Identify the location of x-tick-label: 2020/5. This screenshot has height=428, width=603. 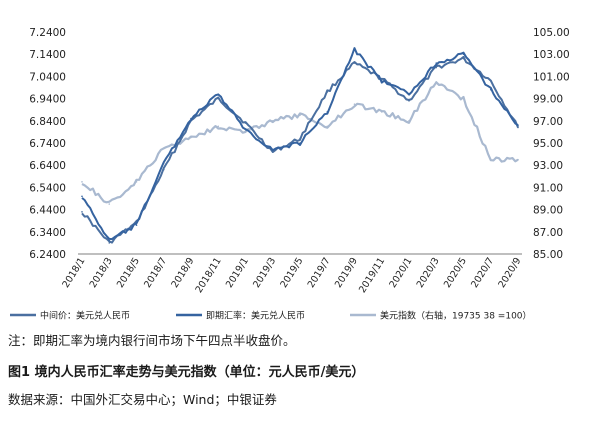
(455, 273).